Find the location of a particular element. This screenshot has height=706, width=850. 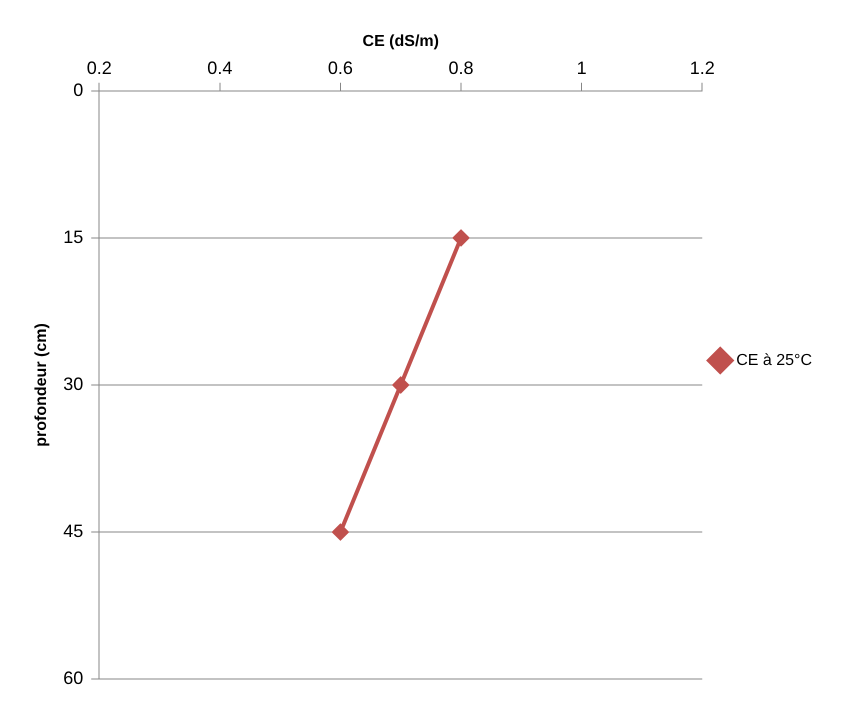

x-tick-label: 1 is located at coordinates (581, 68).